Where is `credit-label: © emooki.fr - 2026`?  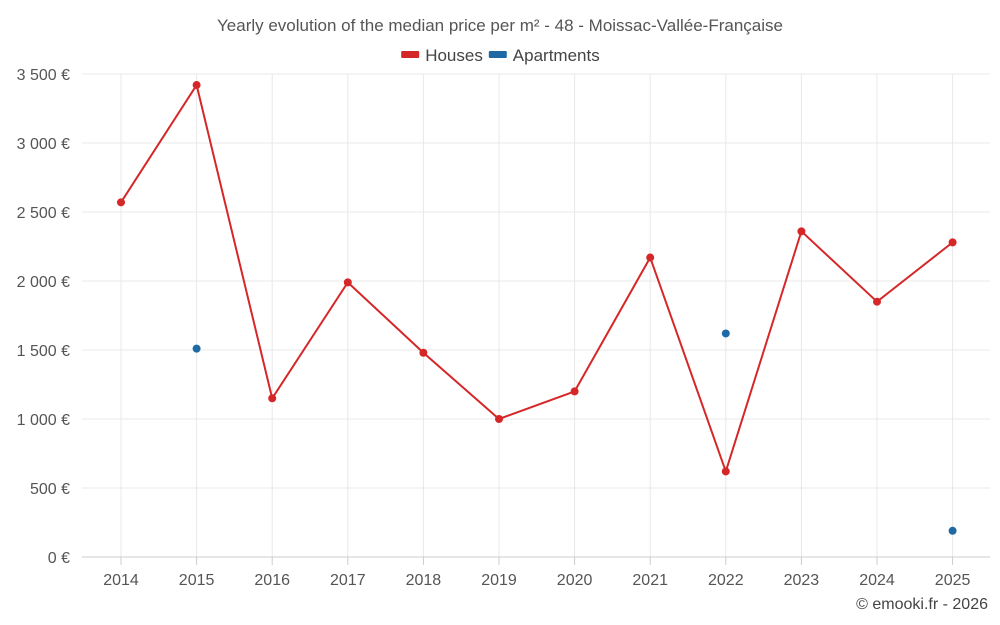 credit-label: © emooki.fr - 2026 is located at coordinates (922, 604).